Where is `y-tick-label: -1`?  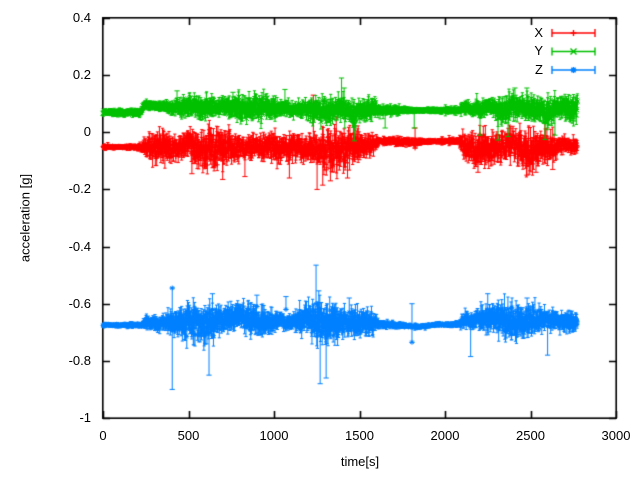 y-tick-label: -1 is located at coordinates (85, 417).